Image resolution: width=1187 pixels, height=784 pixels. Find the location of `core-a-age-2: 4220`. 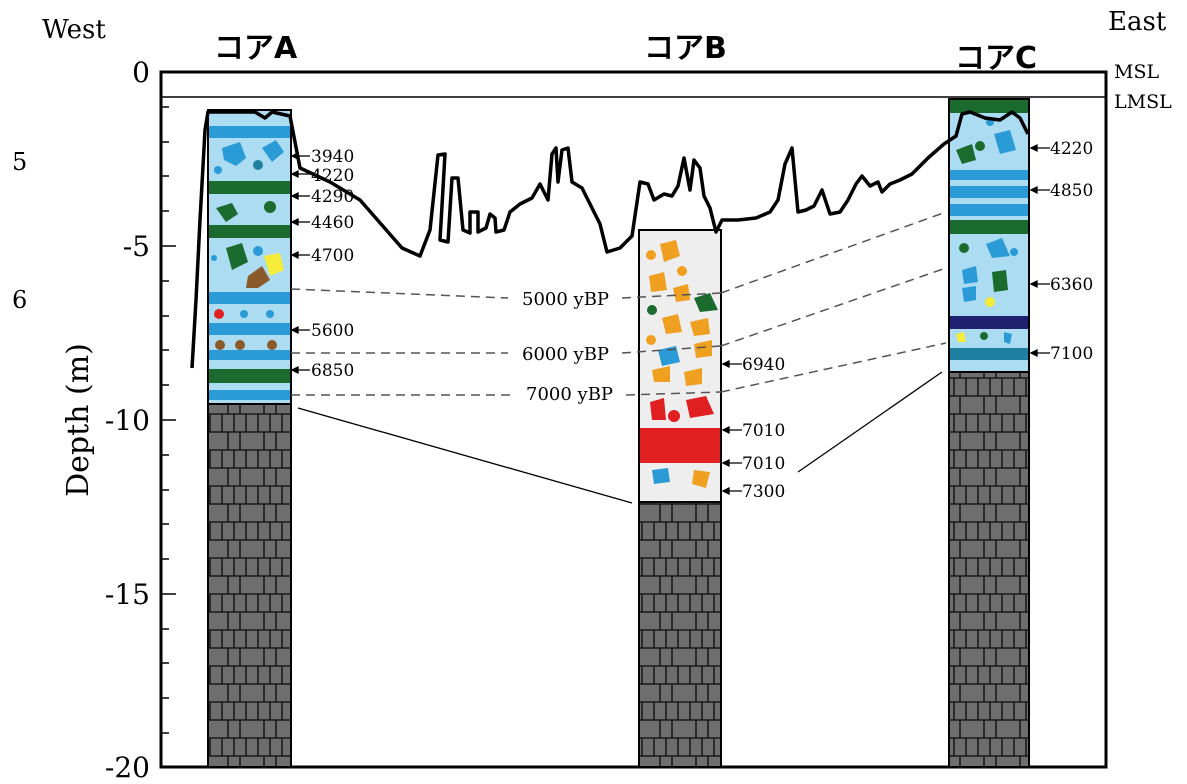

core-a-age-2: 4220 is located at coordinates (332, 176).